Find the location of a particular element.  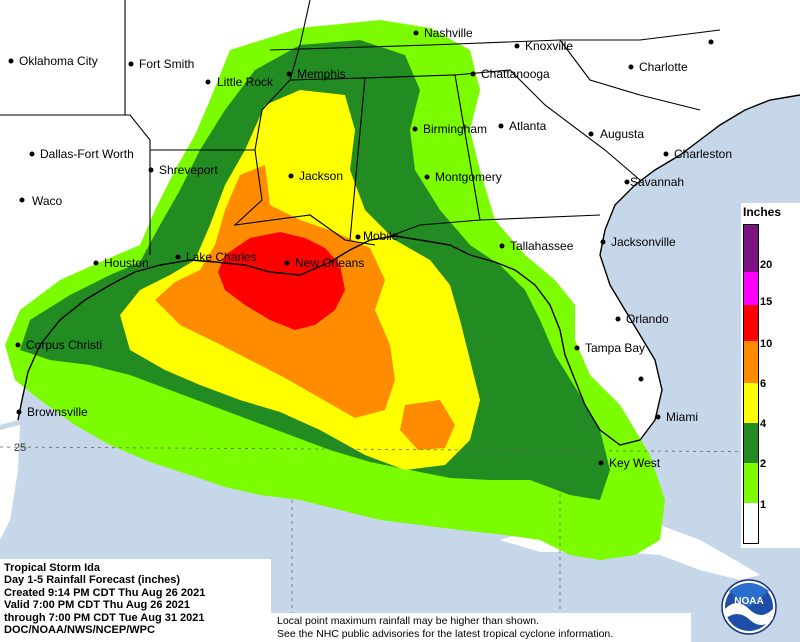

city-label-charleston: Charleston is located at coordinates (703, 154).